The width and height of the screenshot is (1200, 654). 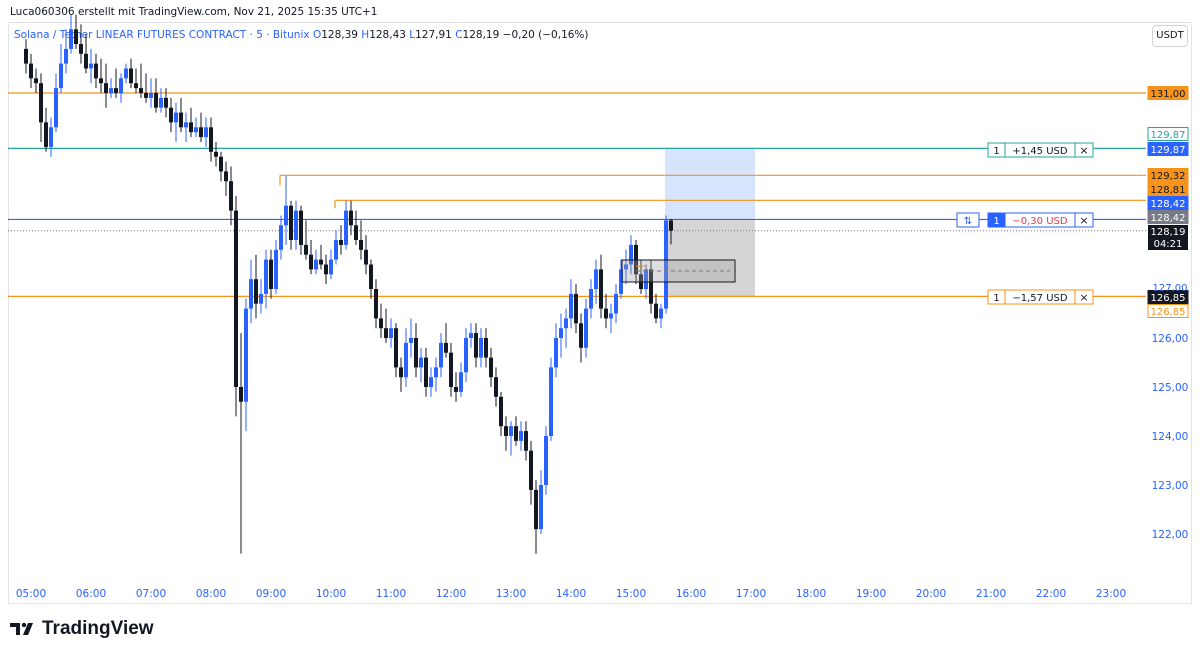 What do you see at coordinates (710, 258) in the screenshot?
I see `loss-zone` at bounding box center [710, 258].